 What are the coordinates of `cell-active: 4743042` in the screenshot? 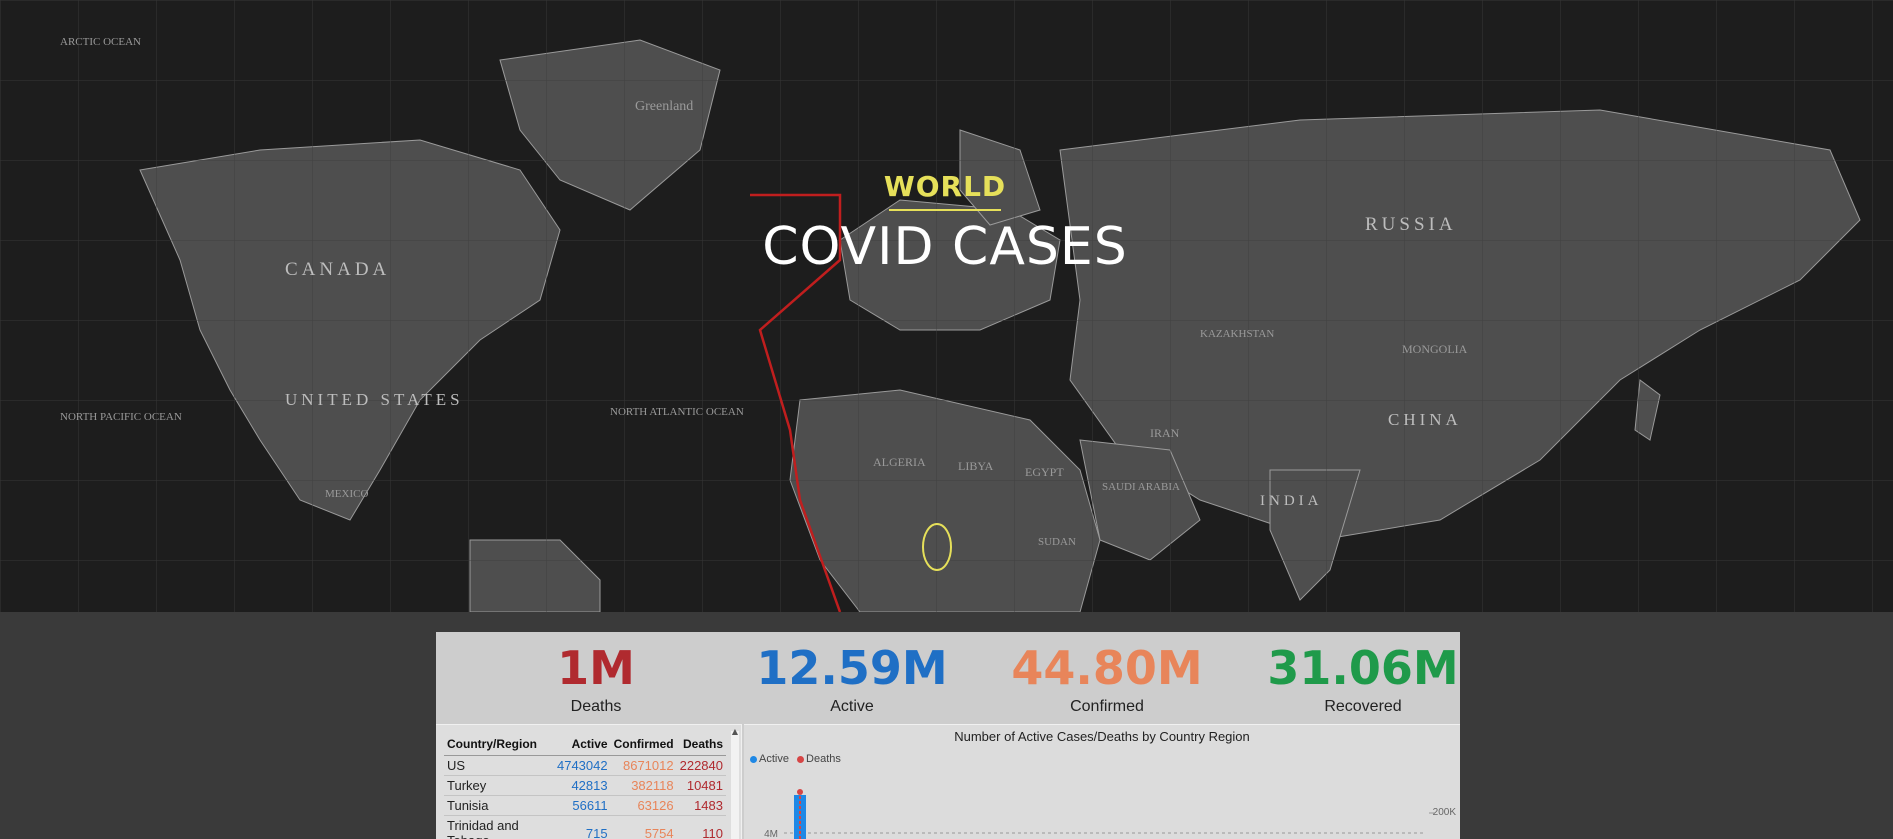 It's located at (582, 765).